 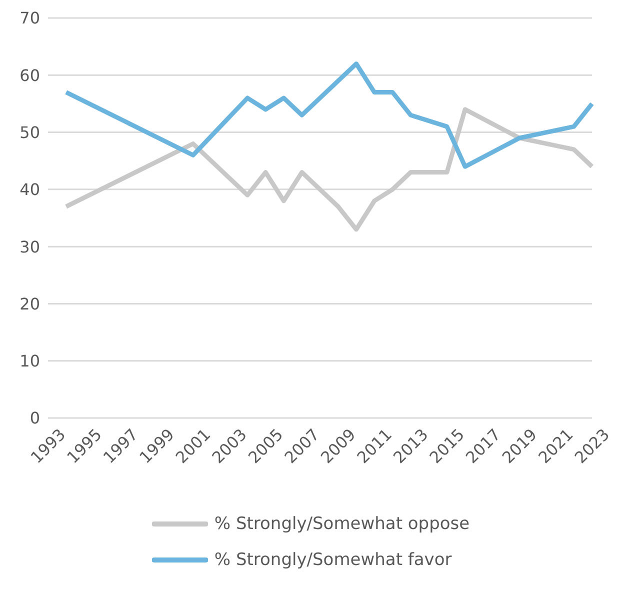 What do you see at coordinates (35, 418) in the screenshot?
I see `y-tick-label: 0` at bounding box center [35, 418].